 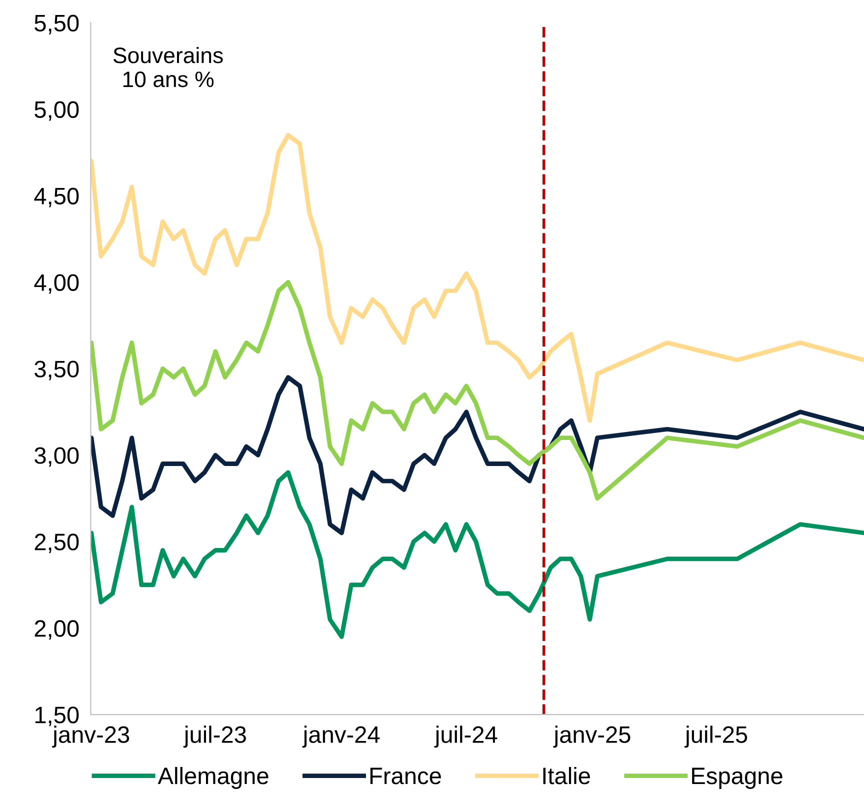 I want to click on y-tick-label: 5,50, so click(x=56, y=24).